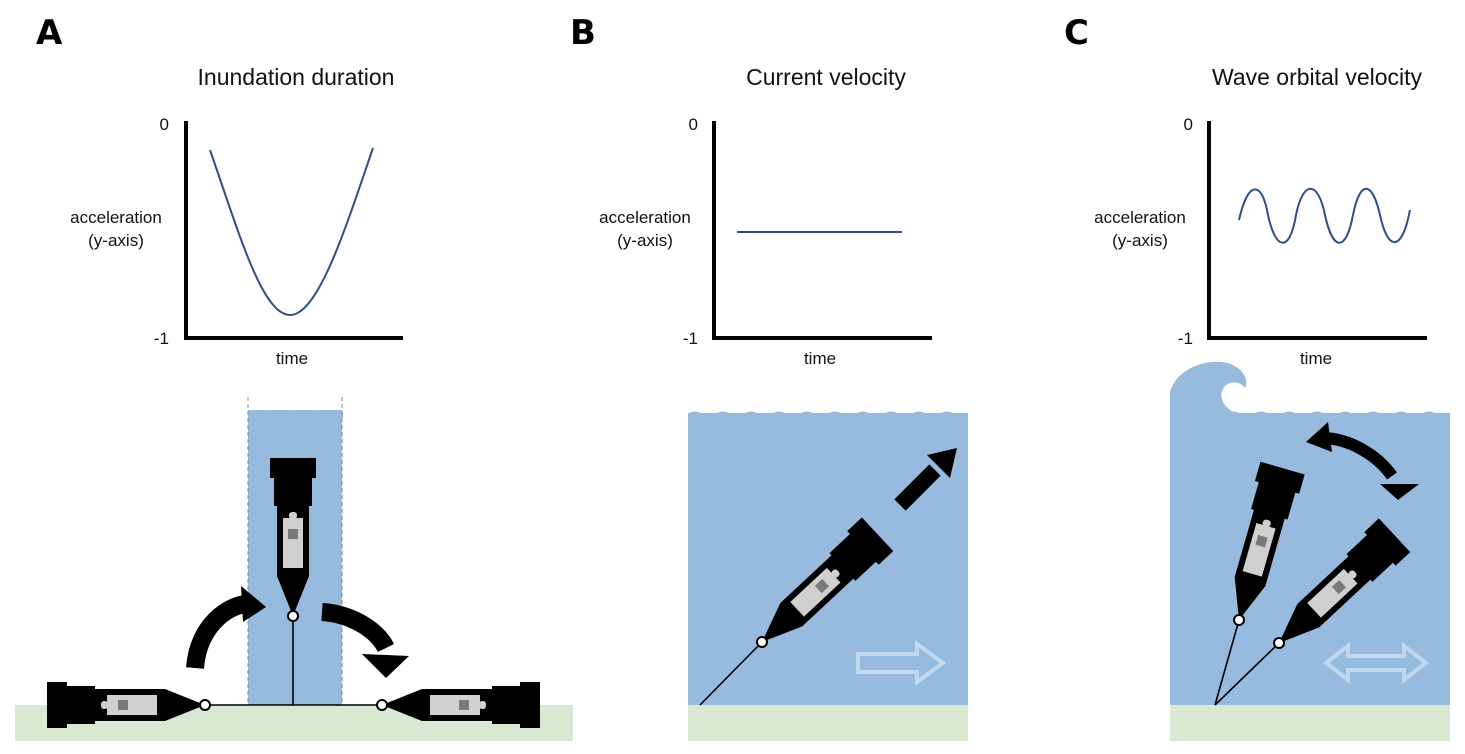  Describe the element at coordinates (828, 723) in the screenshot. I see `seabed-b` at that location.